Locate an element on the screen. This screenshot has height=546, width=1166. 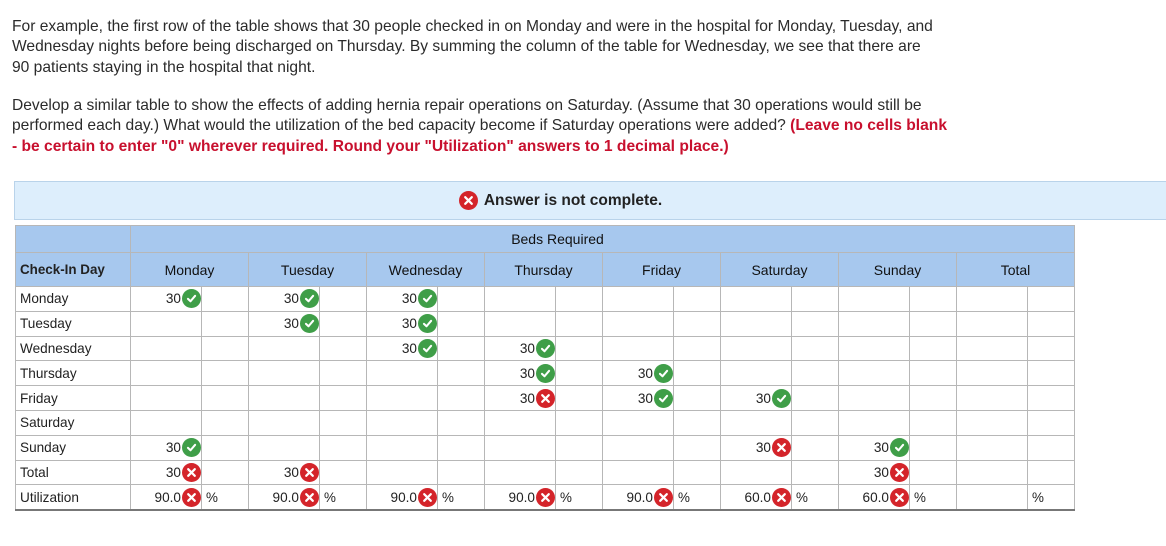
row-label: Tuesday is located at coordinates (73, 323).